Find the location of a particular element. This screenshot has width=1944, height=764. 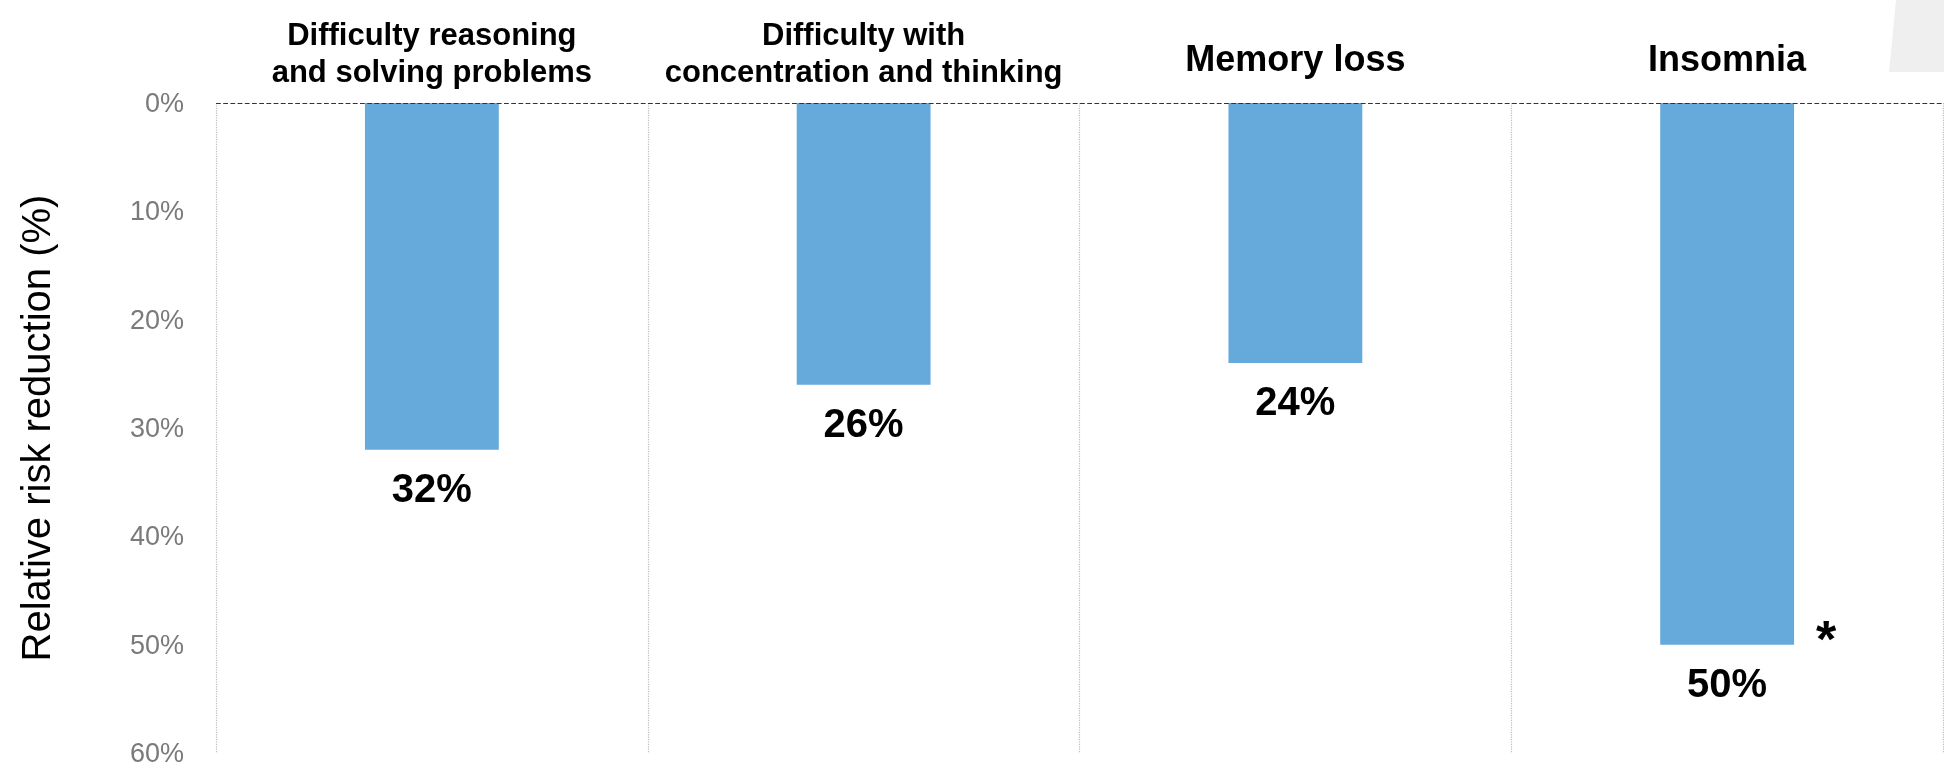

y-tick-label: 60% is located at coordinates (156, 751).